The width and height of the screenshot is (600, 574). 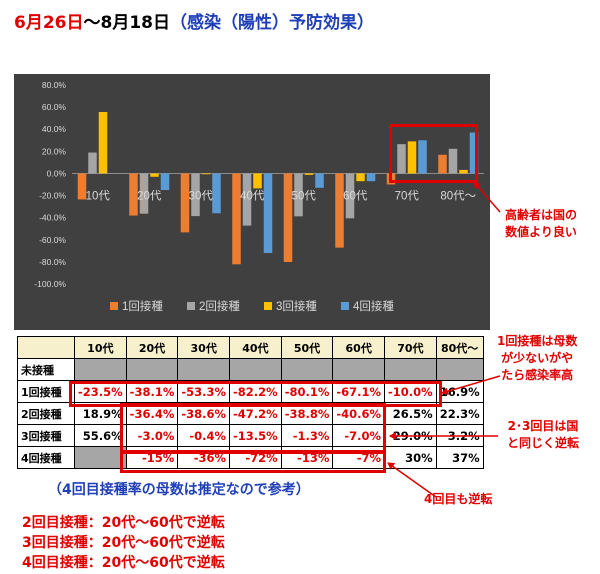 I want to click on y-tick-label: -80.0%, so click(x=52, y=262).